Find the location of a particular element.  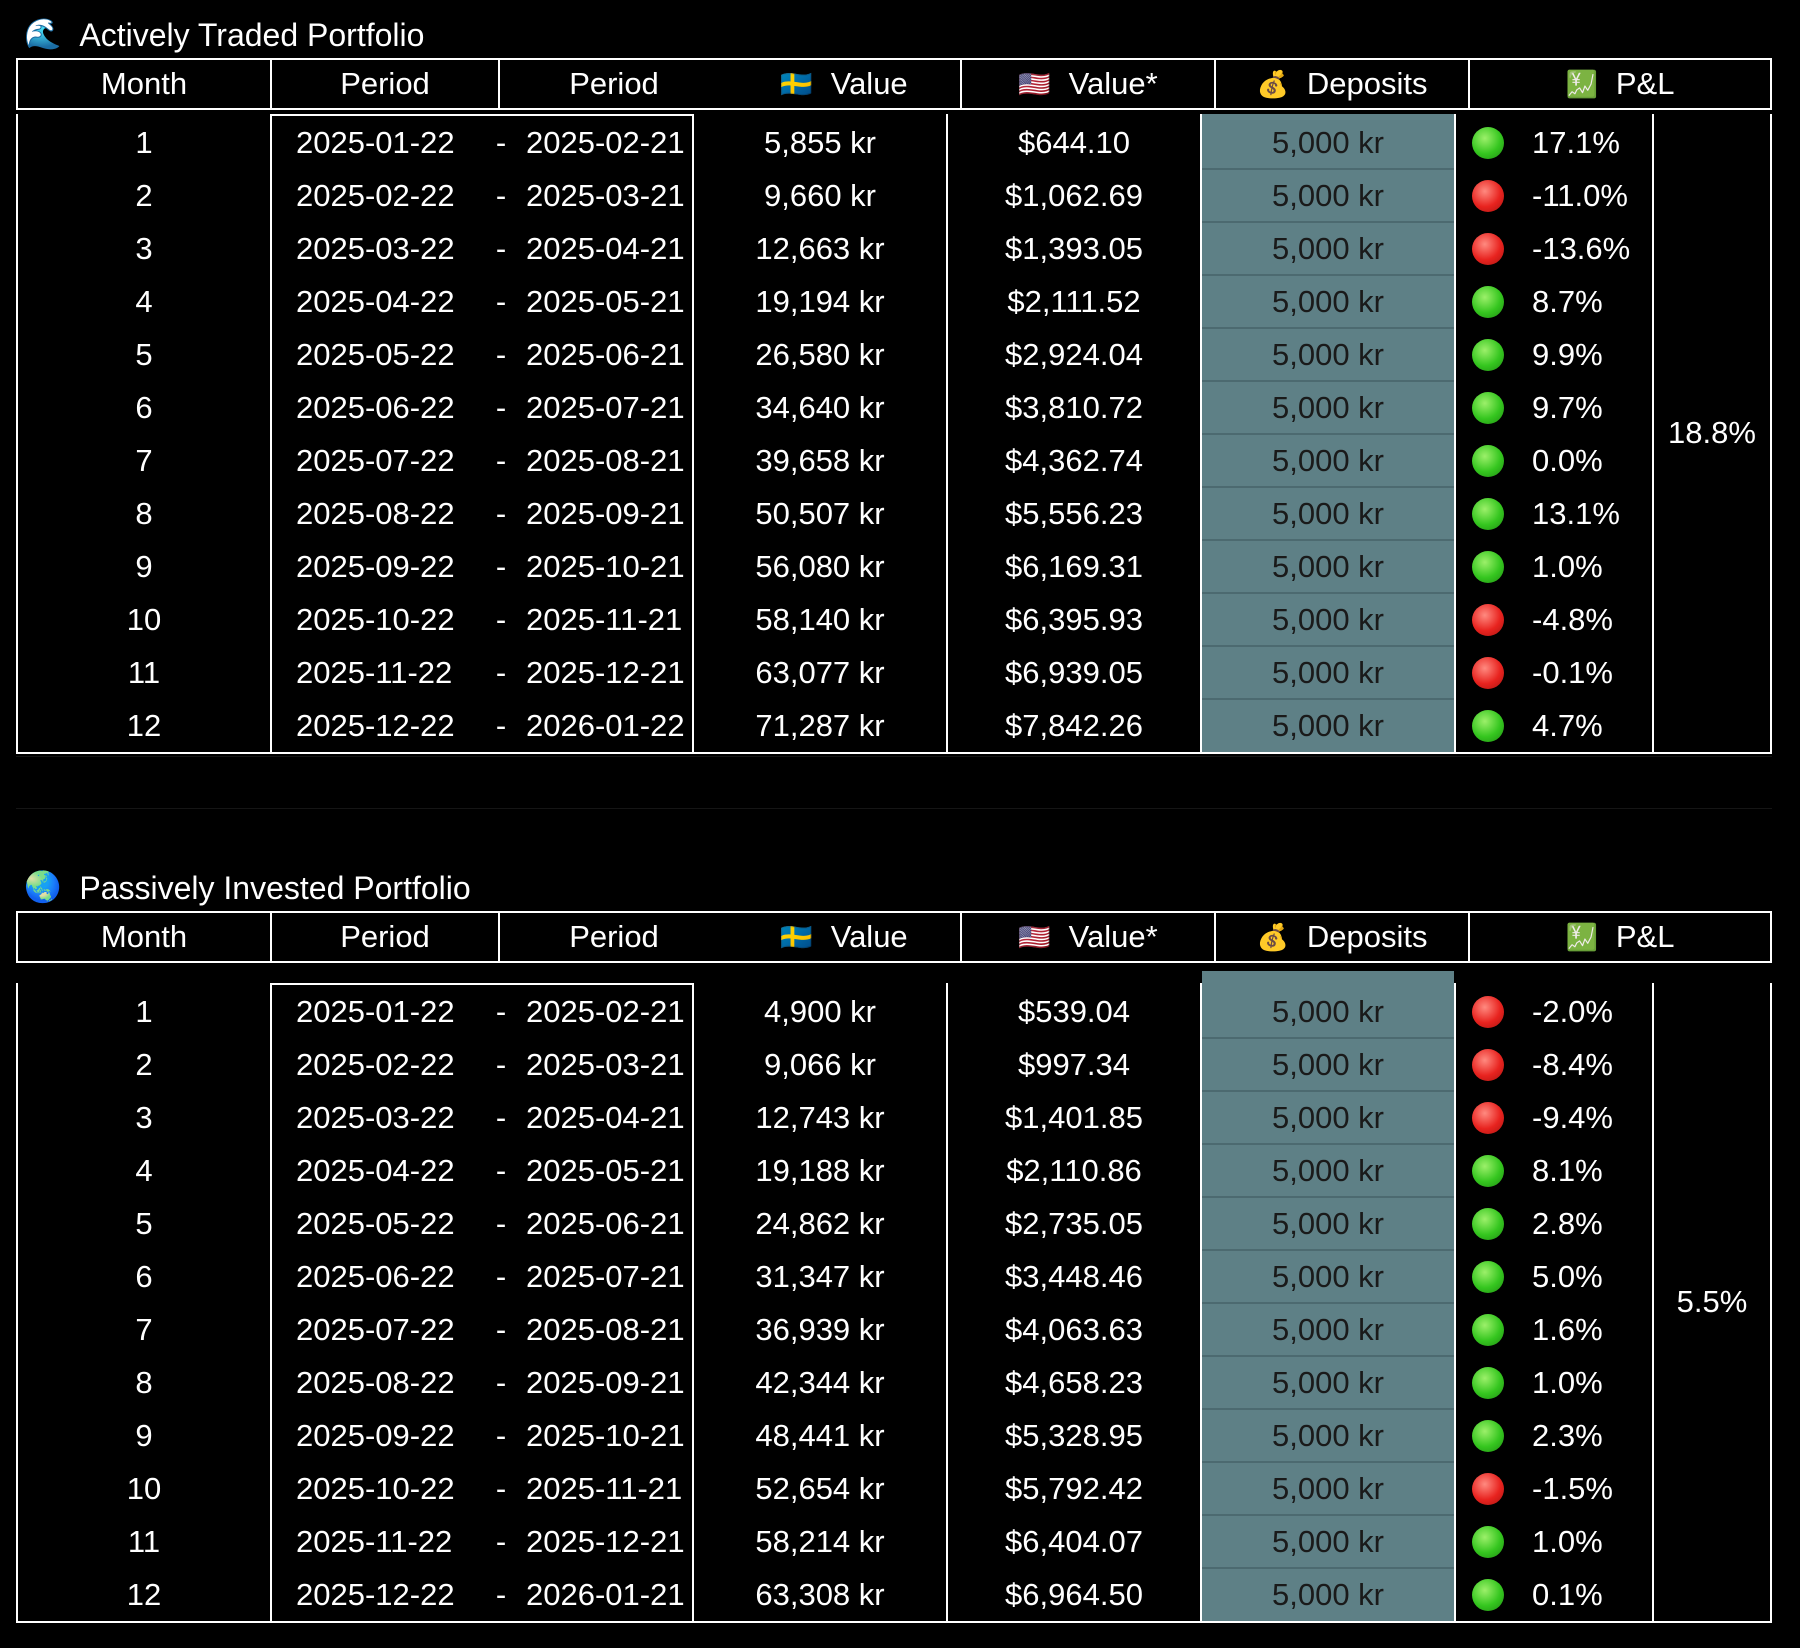

value-sek-cell: 58,214 kr is located at coordinates (820, 1541).